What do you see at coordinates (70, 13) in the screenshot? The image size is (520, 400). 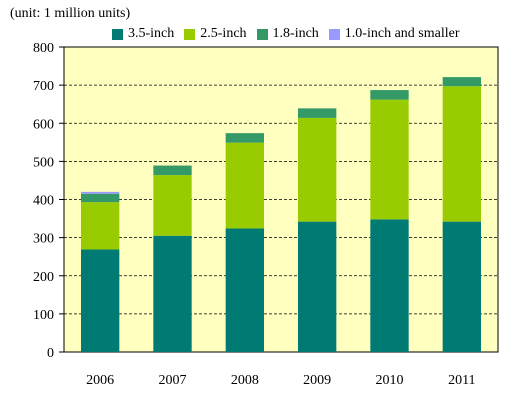 I see `unit-label: (unit: 1 million units)` at bounding box center [70, 13].